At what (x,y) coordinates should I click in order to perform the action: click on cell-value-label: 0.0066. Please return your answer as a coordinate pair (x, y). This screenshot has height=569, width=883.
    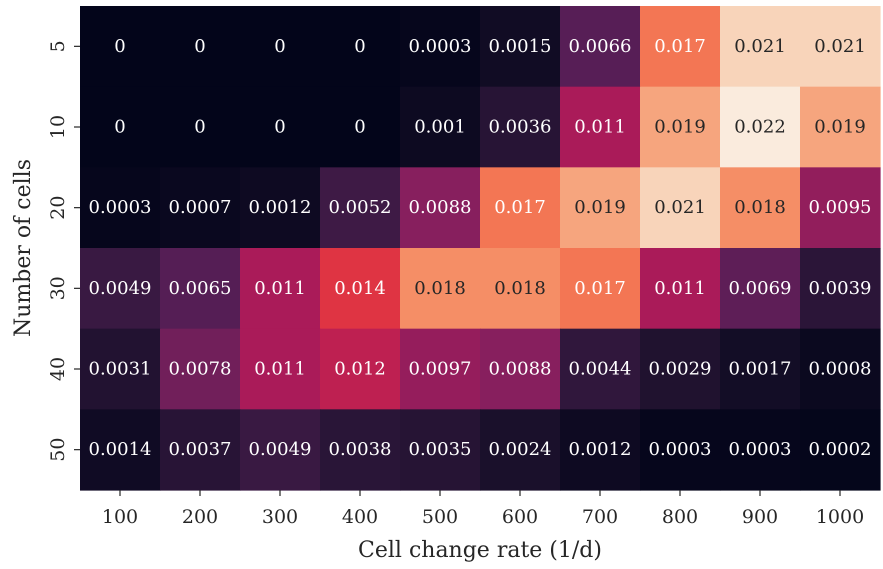
    Looking at the image, I should click on (600, 46).